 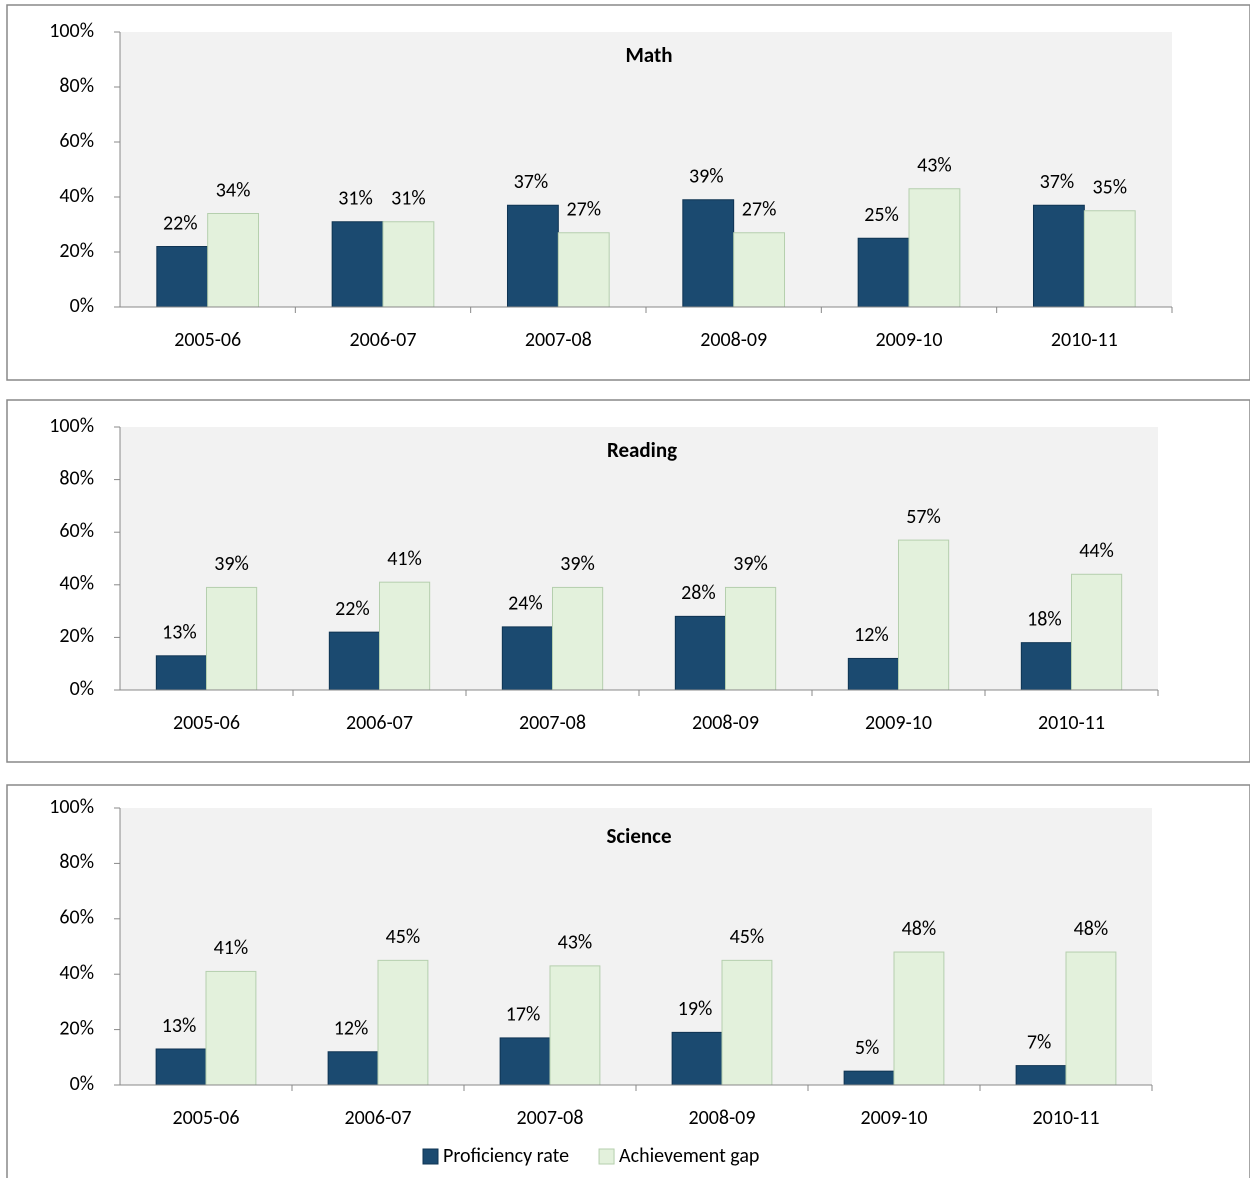 What do you see at coordinates (408, 199) in the screenshot?
I see `value-label: 31%` at bounding box center [408, 199].